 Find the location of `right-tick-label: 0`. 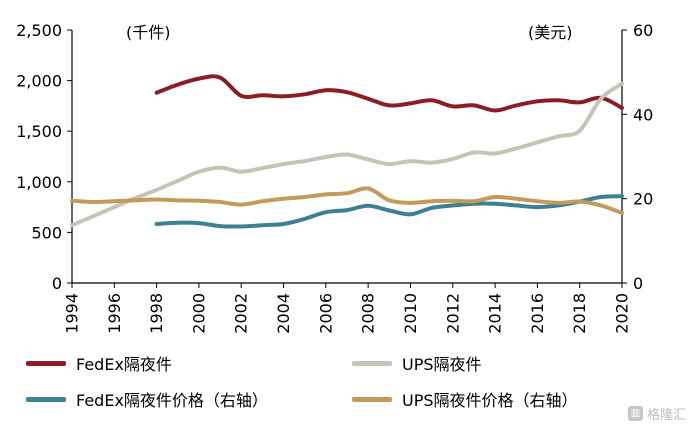

right-tick-label: 0 is located at coordinates (638, 283).